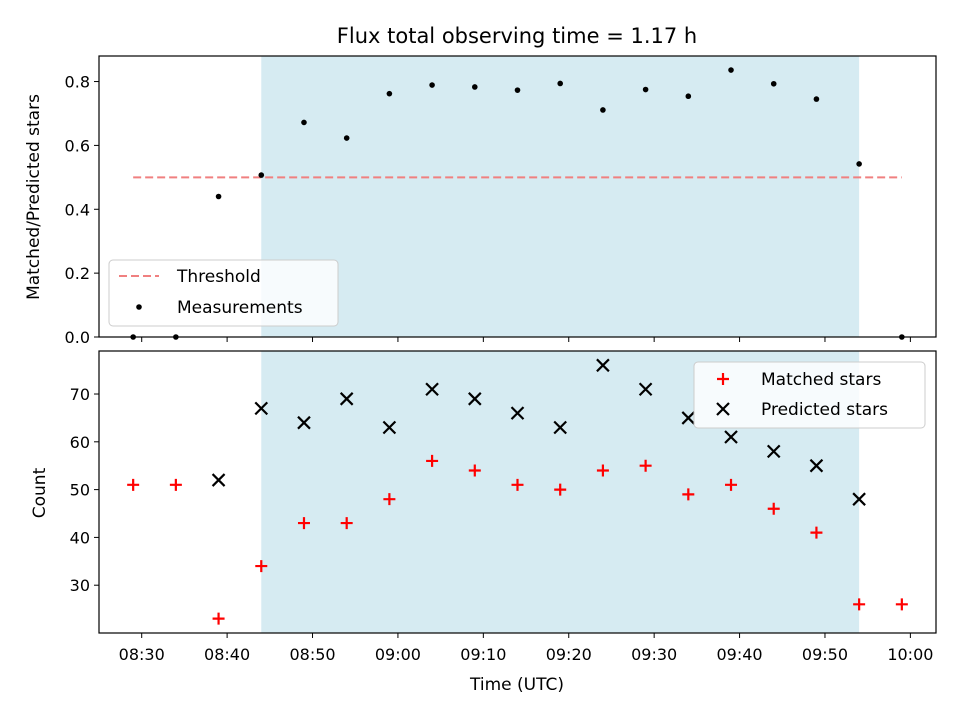 Image resolution: width=960 pixels, height=720 pixels. What do you see at coordinates (538, 432) in the screenshot?
I see `predicted-stars-points` at bounding box center [538, 432].